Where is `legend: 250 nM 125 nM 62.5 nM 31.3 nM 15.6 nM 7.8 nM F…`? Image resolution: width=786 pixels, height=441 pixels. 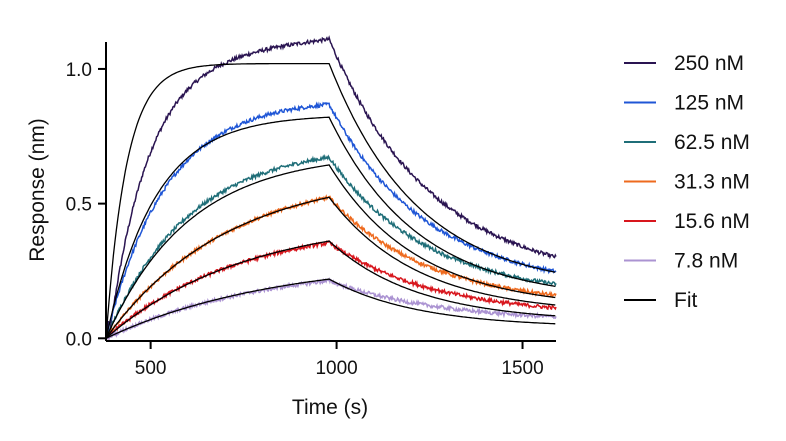
legend: 250 nM 125 nM 62.5 nM 31.3 nM 15.6 nM 7.8 nM F… is located at coordinates (687, 182).